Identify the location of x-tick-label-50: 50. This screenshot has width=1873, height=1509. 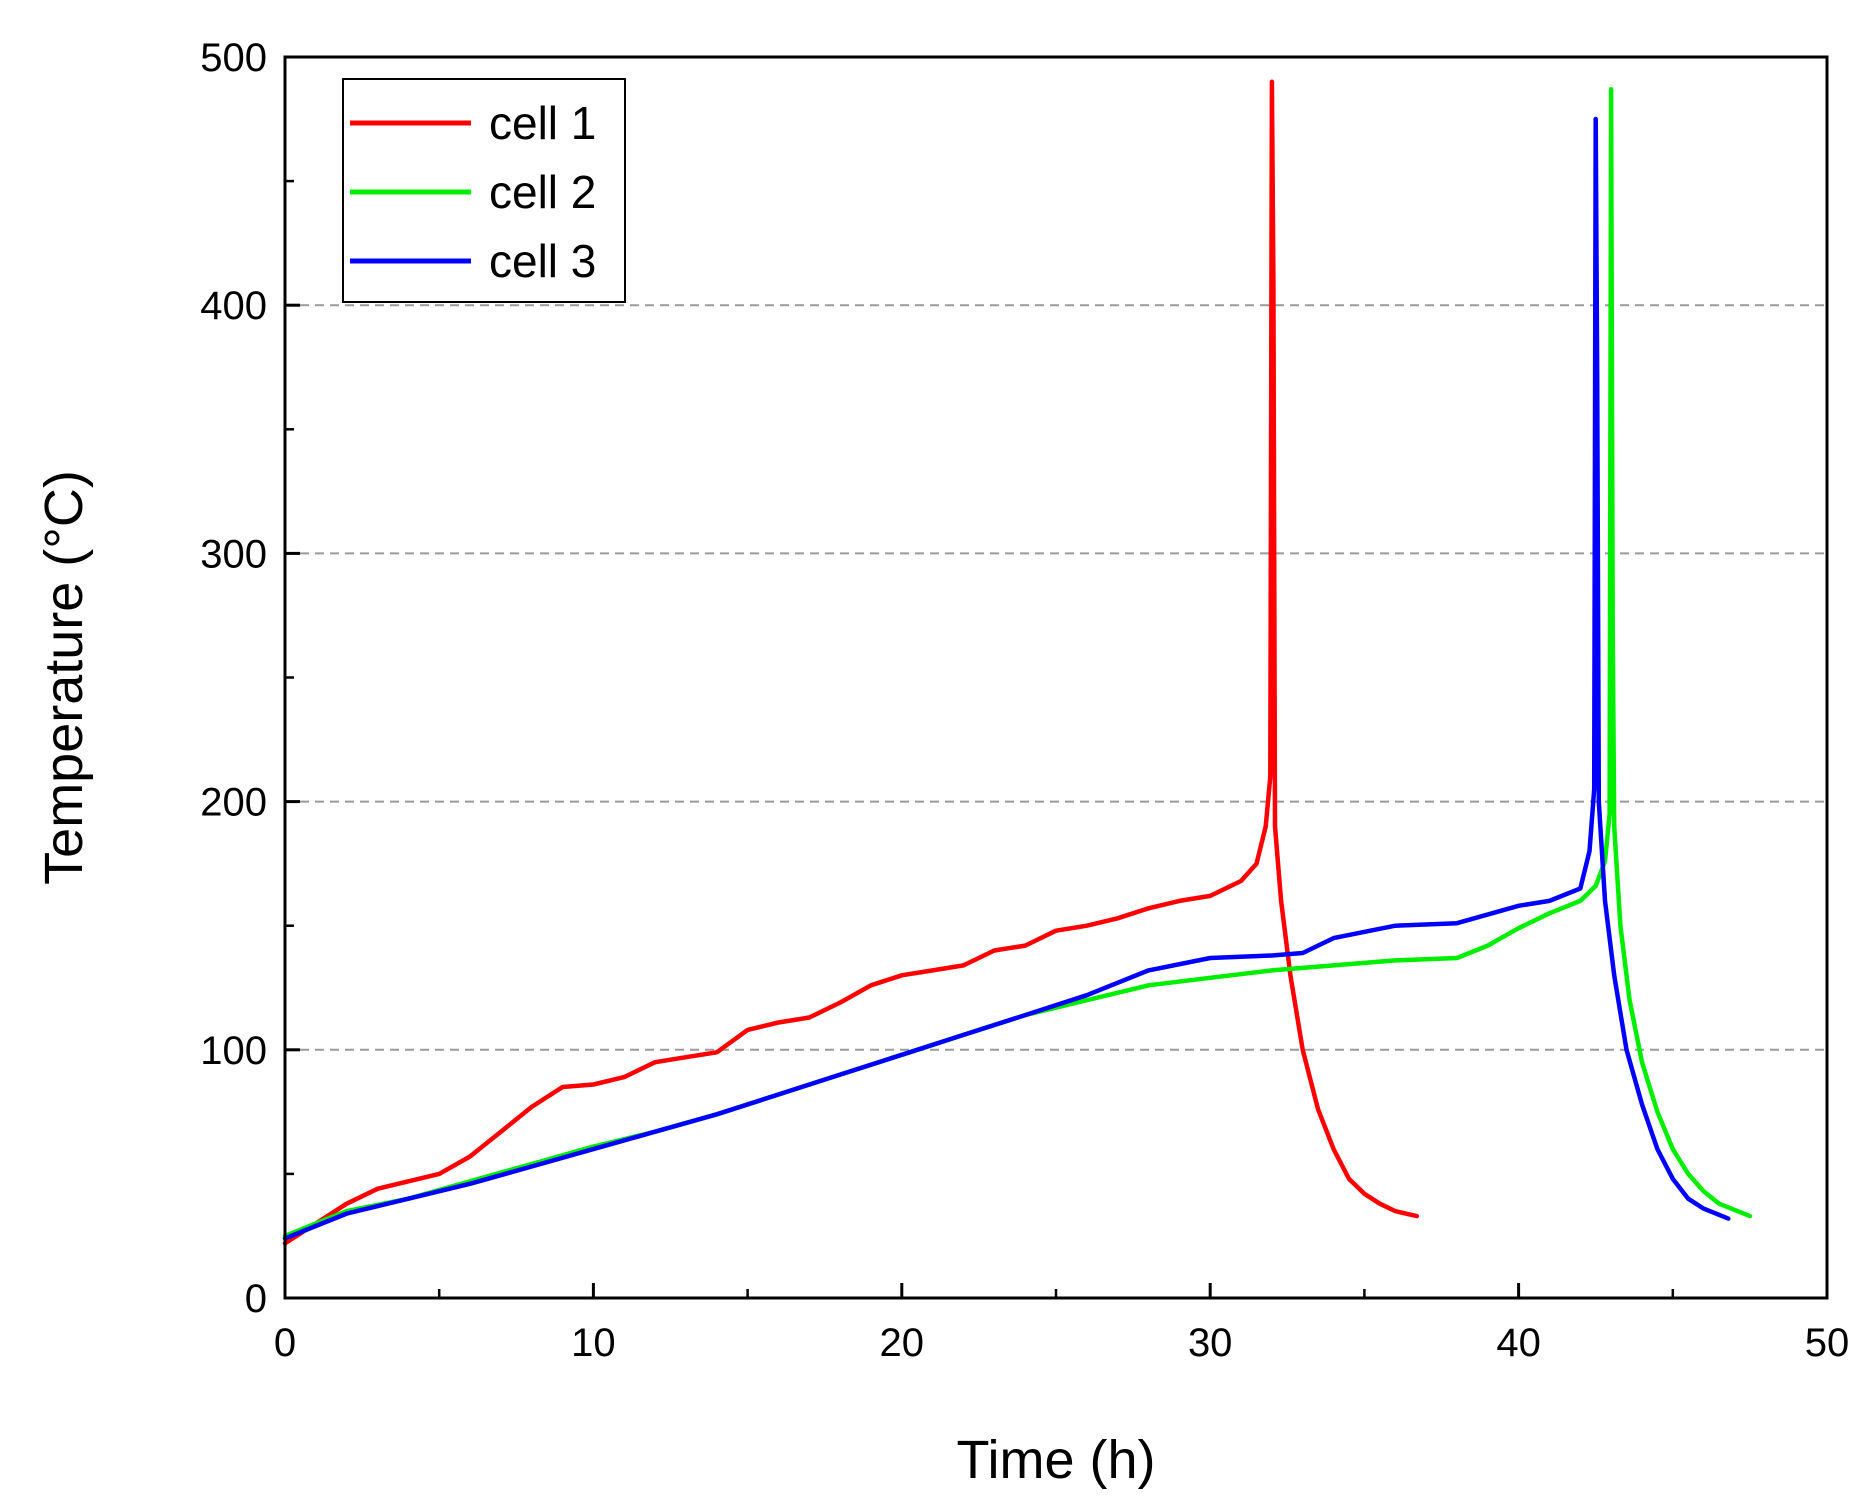
(1827, 1343).